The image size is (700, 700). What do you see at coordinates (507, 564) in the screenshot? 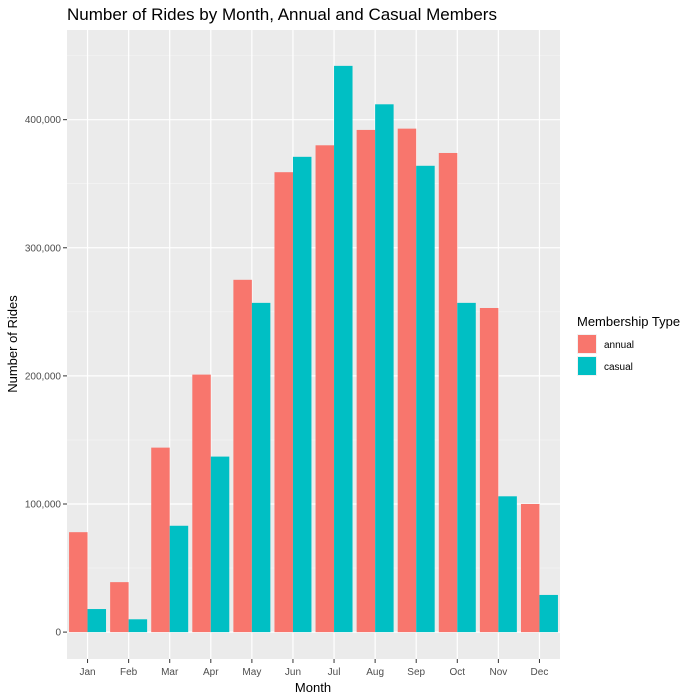
I see `bar-casual-nov` at bounding box center [507, 564].